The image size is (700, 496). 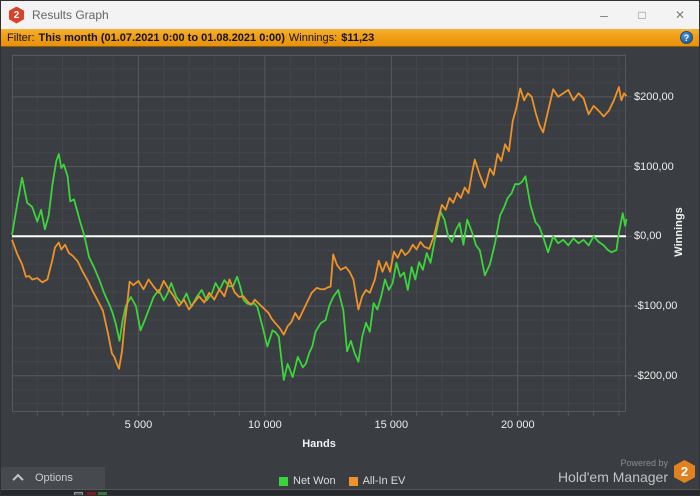 I want to click on hm2-app-icon: 2, so click(x=16, y=15).